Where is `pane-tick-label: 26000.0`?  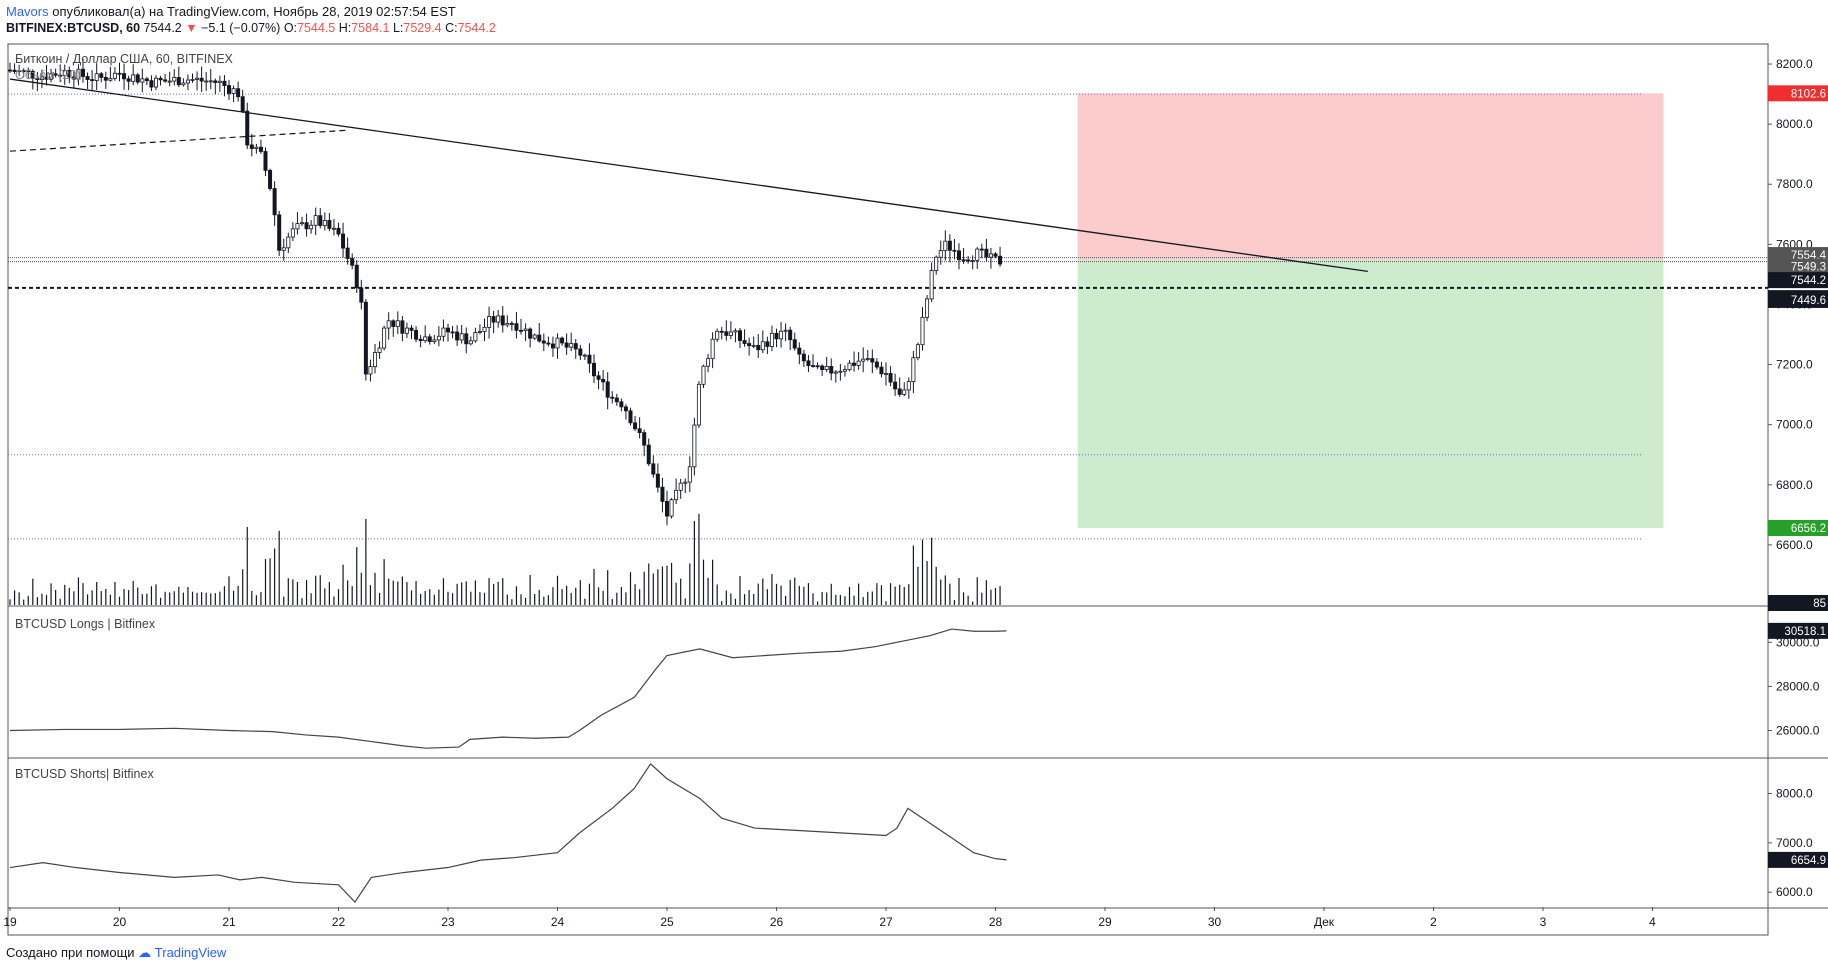 pane-tick-label: 26000.0 is located at coordinates (1798, 731).